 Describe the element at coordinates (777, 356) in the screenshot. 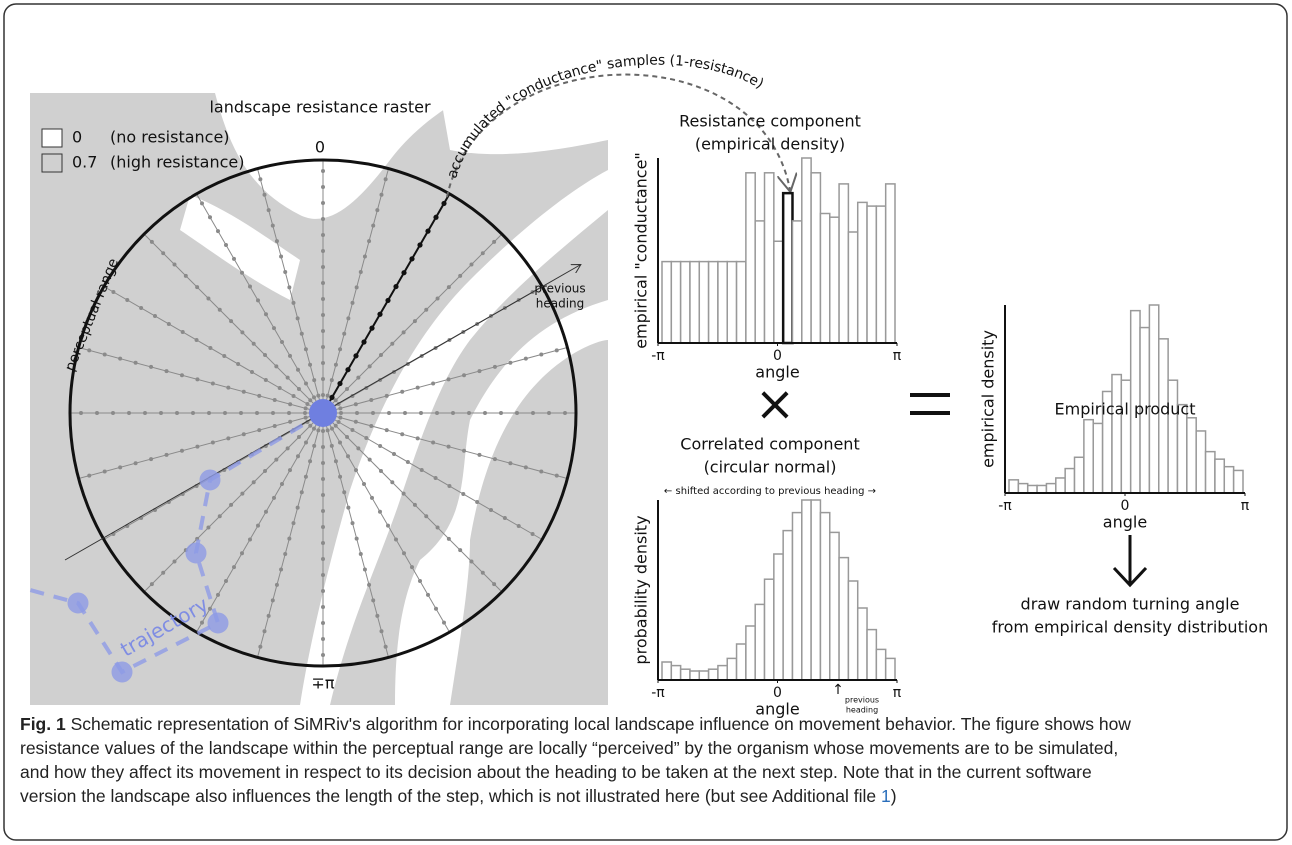

I see `x-tick-label: 0` at that location.